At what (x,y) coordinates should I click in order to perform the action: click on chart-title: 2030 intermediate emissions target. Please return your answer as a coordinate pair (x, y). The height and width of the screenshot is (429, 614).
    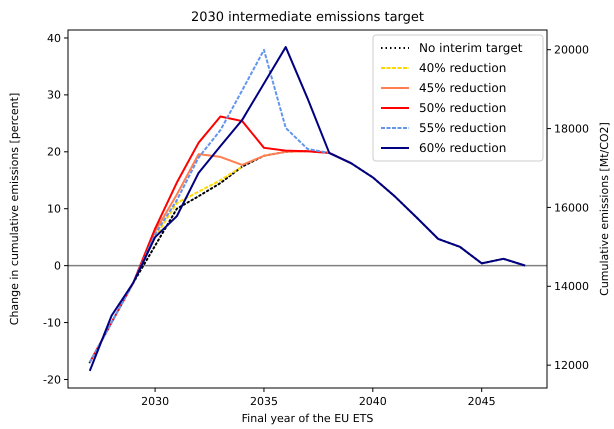
    Looking at the image, I should click on (307, 17).